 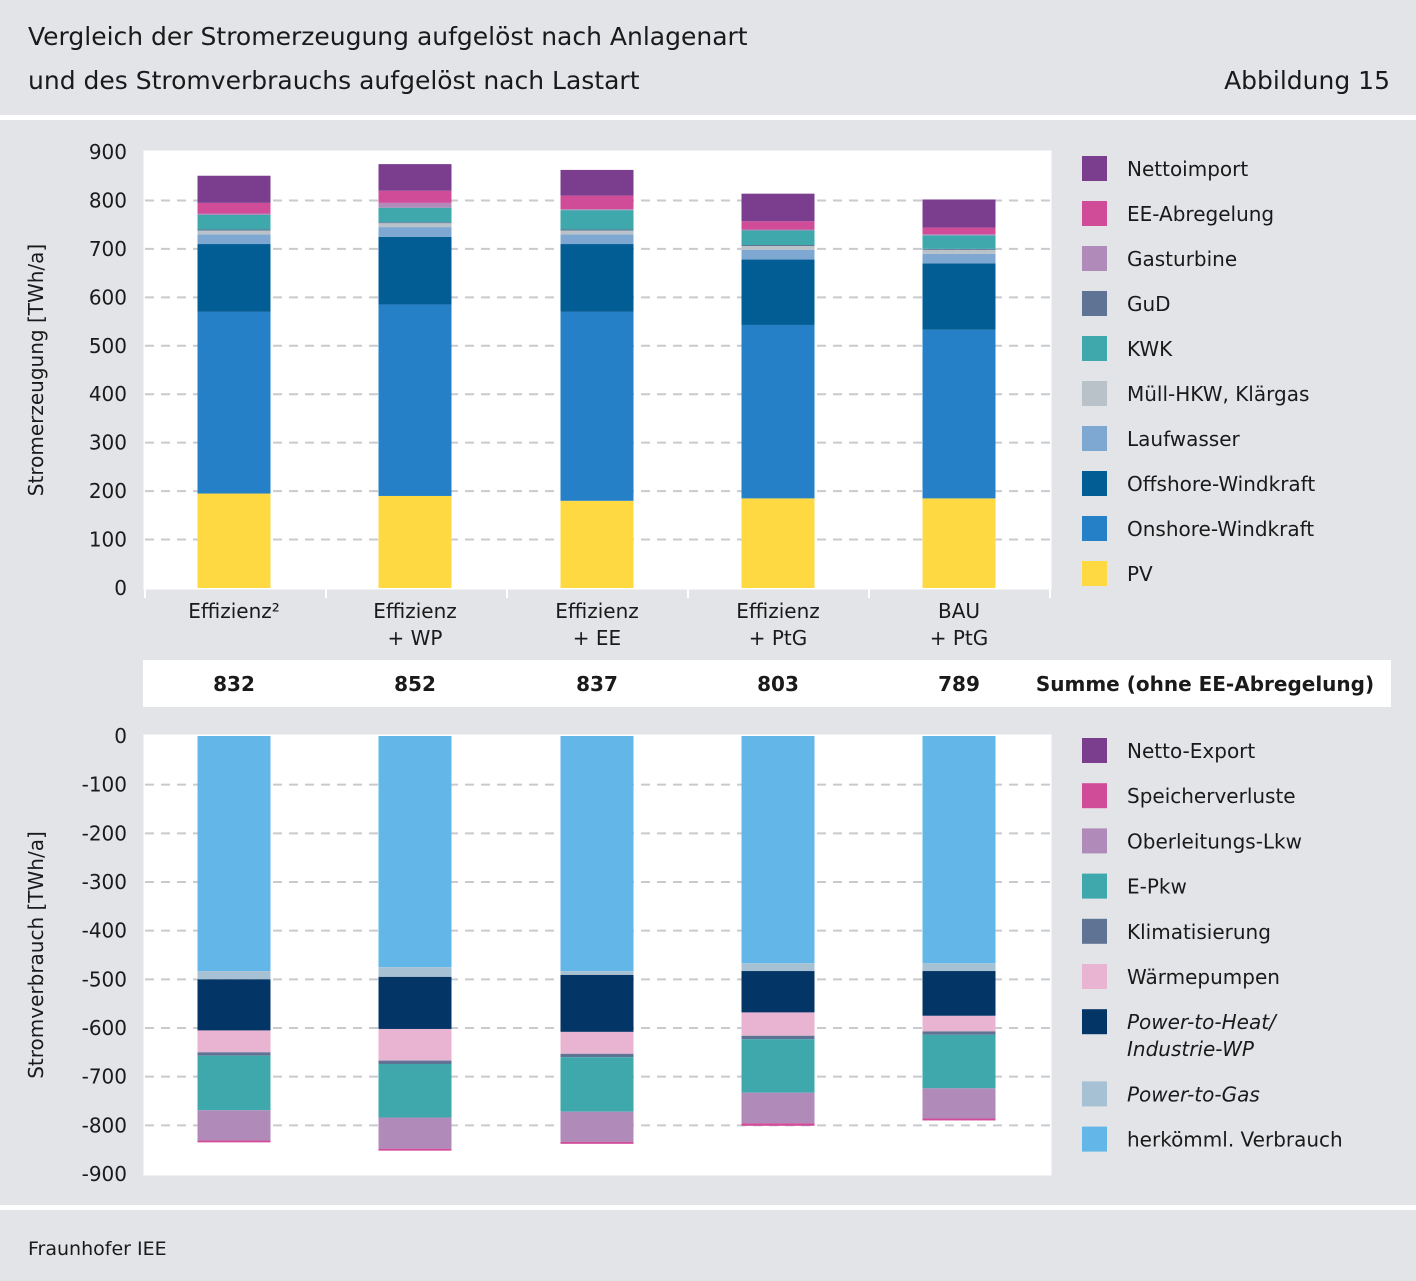 What do you see at coordinates (234, 611) in the screenshot?
I see `x-tick-label: Effizienz²` at bounding box center [234, 611].